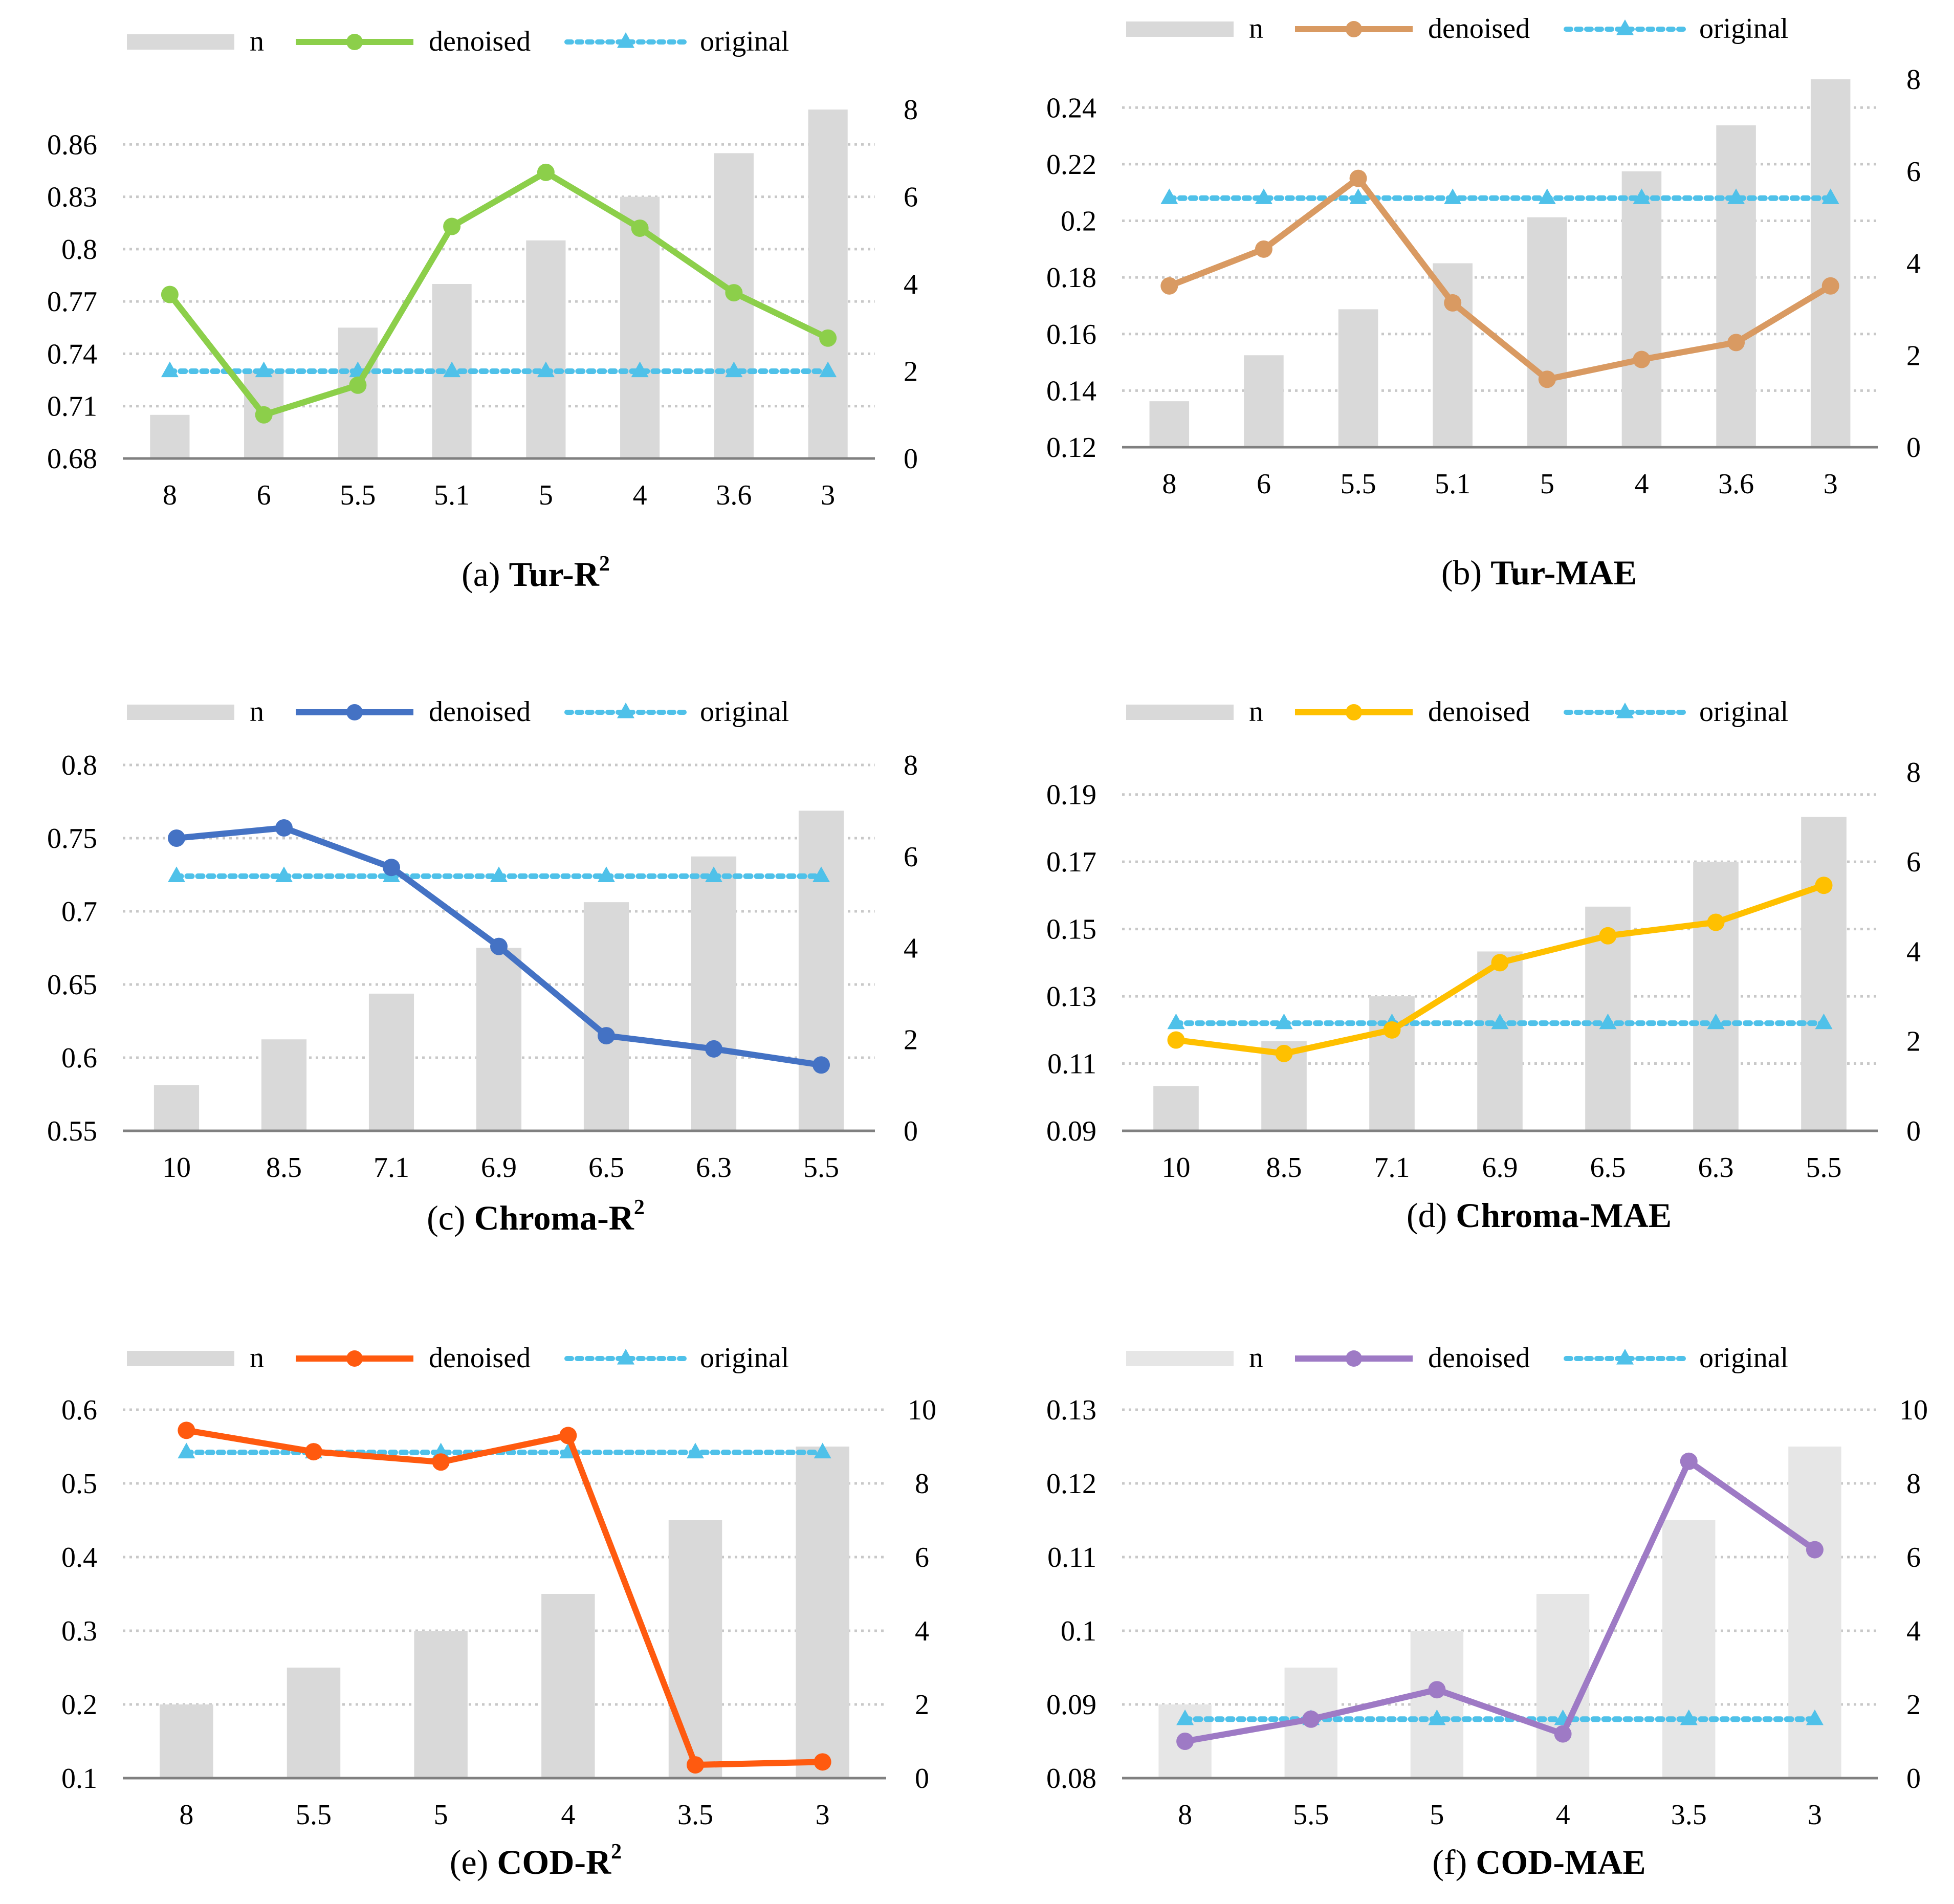 This screenshot has height=1904, width=1954. I want to click on x-tick-label: 6.5, so click(1608, 1168).